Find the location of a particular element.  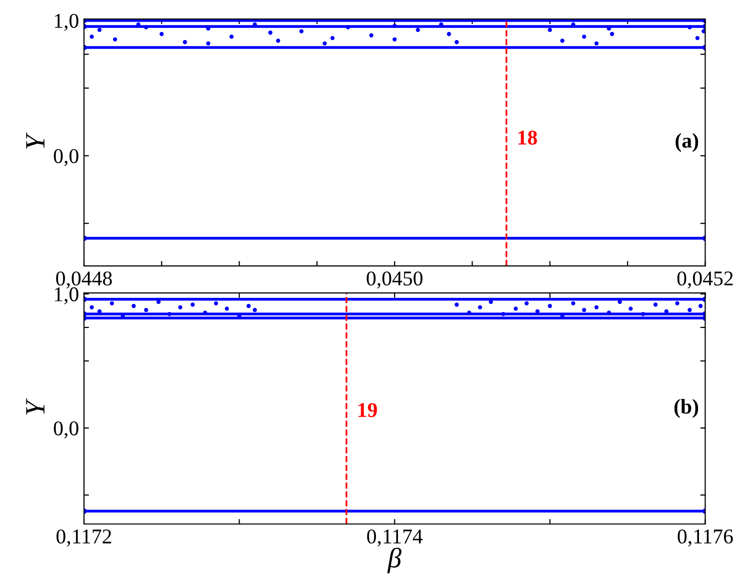

annotation: (b) is located at coordinates (686, 408).